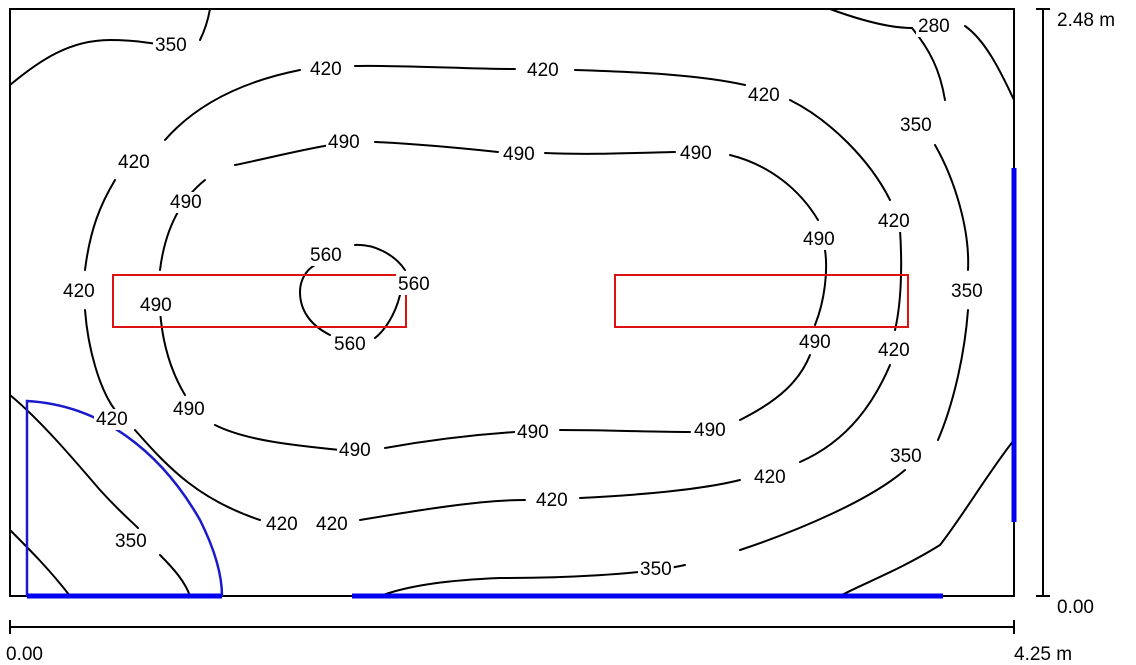  What do you see at coordinates (761, 301) in the screenshot?
I see `luminaire-right` at bounding box center [761, 301].